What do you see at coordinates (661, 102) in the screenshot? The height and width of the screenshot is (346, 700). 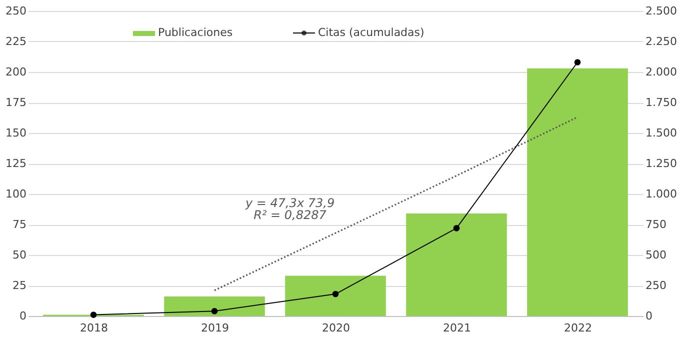 I see `y2-tick-label: 1.750` at bounding box center [661, 102].